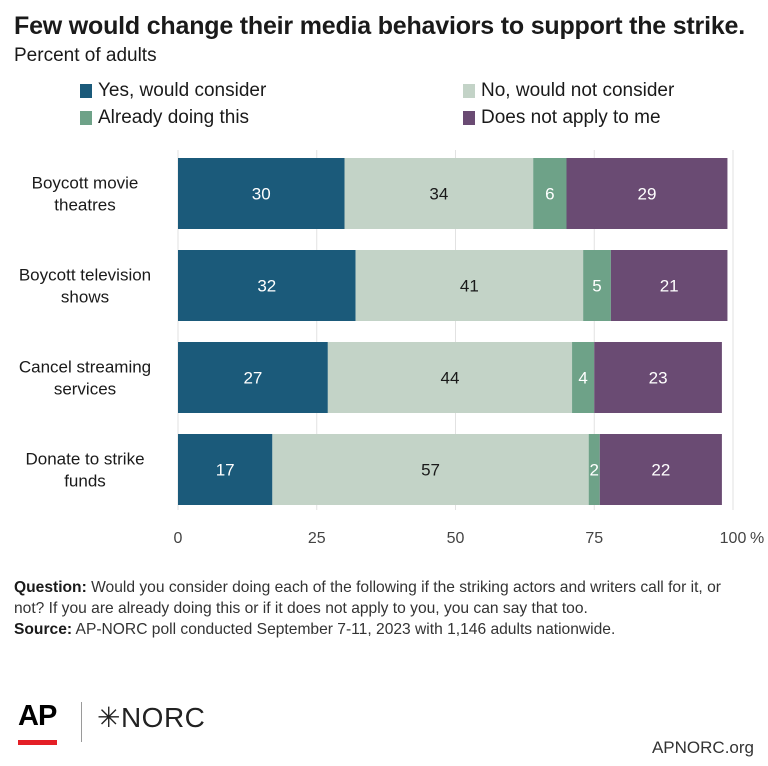 This screenshot has height=766, width=768. I want to click on question-label: Question:, so click(50, 587).